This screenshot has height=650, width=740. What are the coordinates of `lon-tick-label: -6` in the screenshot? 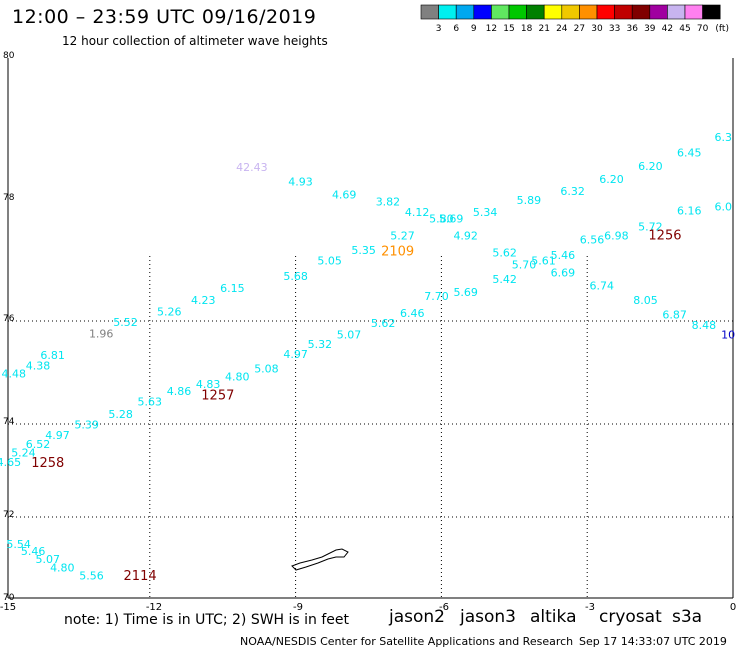 It's located at (444, 607).